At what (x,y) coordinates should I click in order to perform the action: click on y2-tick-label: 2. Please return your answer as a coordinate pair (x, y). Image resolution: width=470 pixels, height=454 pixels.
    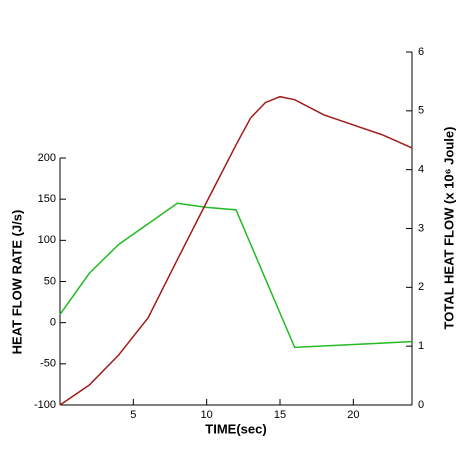
    Looking at the image, I should click on (421, 287).